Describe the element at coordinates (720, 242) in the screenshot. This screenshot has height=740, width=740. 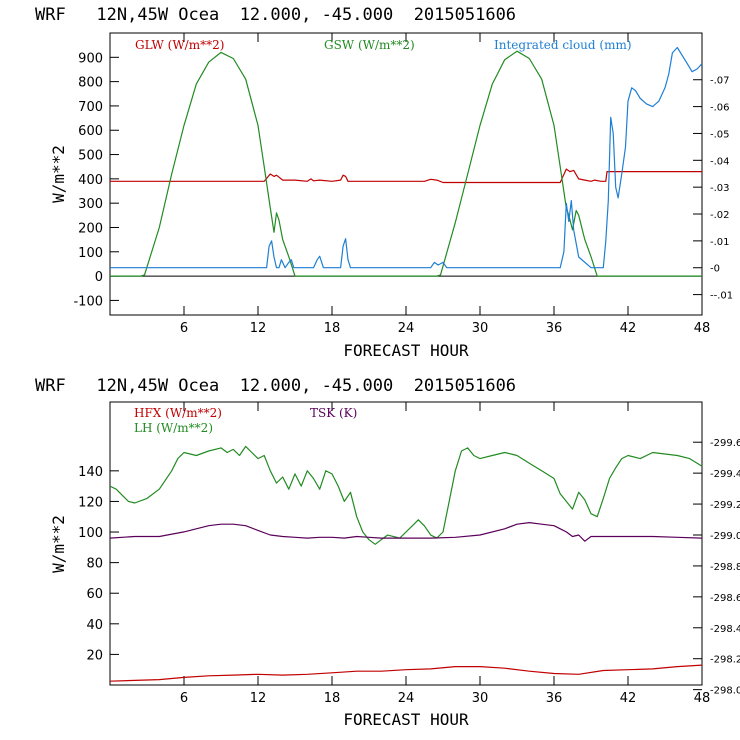
I see `t-y2-tick-label: -.01` at that location.